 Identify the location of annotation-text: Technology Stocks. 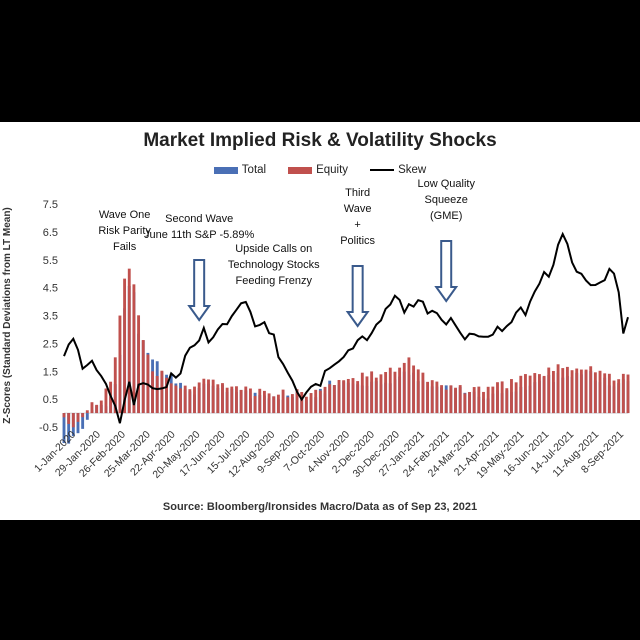
(274, 265).